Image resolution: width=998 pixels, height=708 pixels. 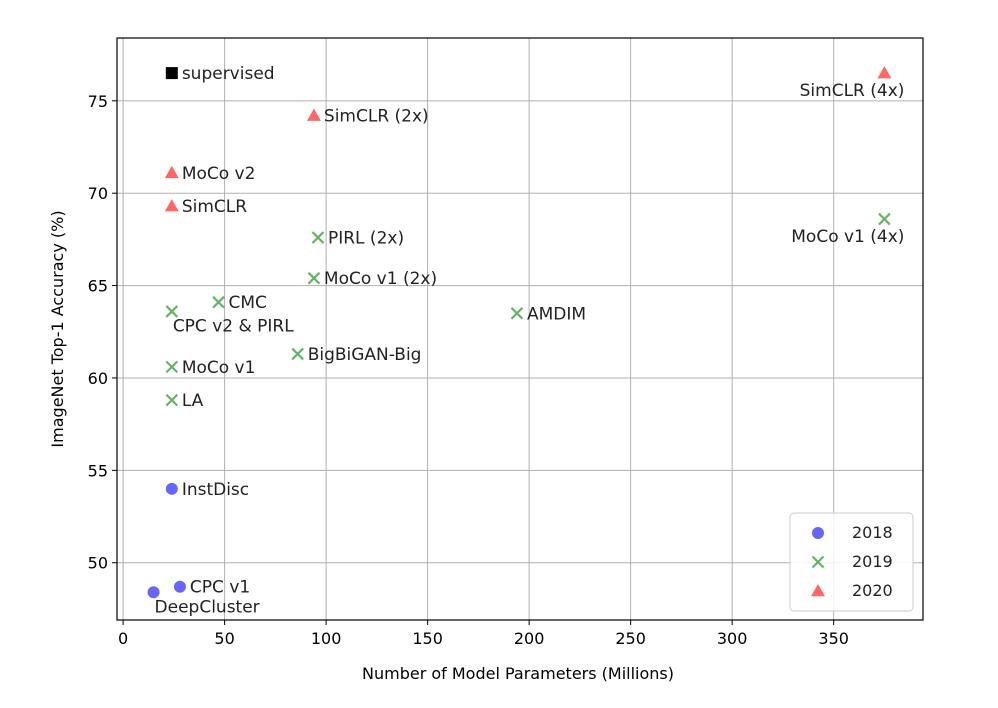 I want to click on point-simclr-4x, so click(x=884, y=72).